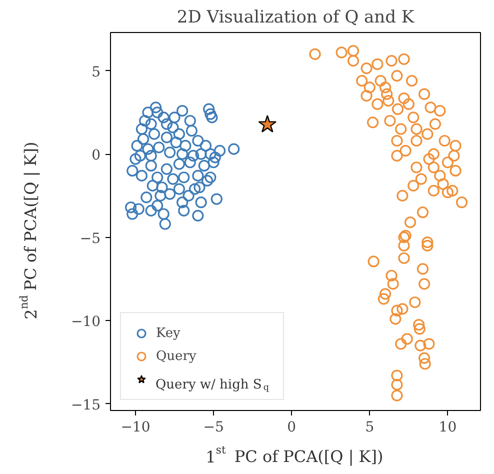 Image resolution: width=494 pixels, height=474 pixels. What do you see at coordinates (28, 231) in the screenshot?
I see `y-axis-title: 2nd PC of PCA([Q | K])` at bounding box center [28, 231].